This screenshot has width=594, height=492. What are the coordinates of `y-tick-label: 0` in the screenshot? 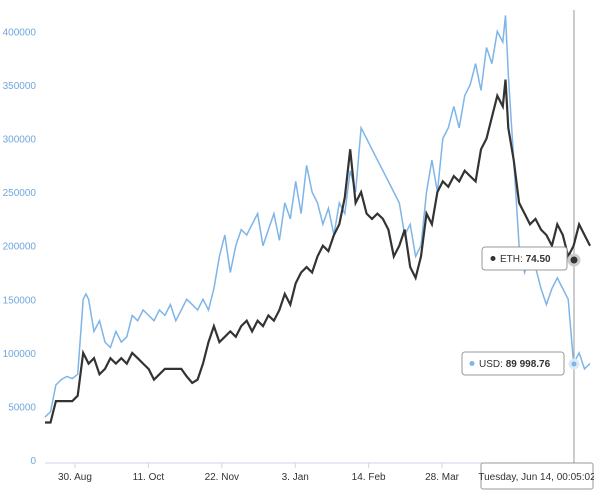 It's located at (33, 461).